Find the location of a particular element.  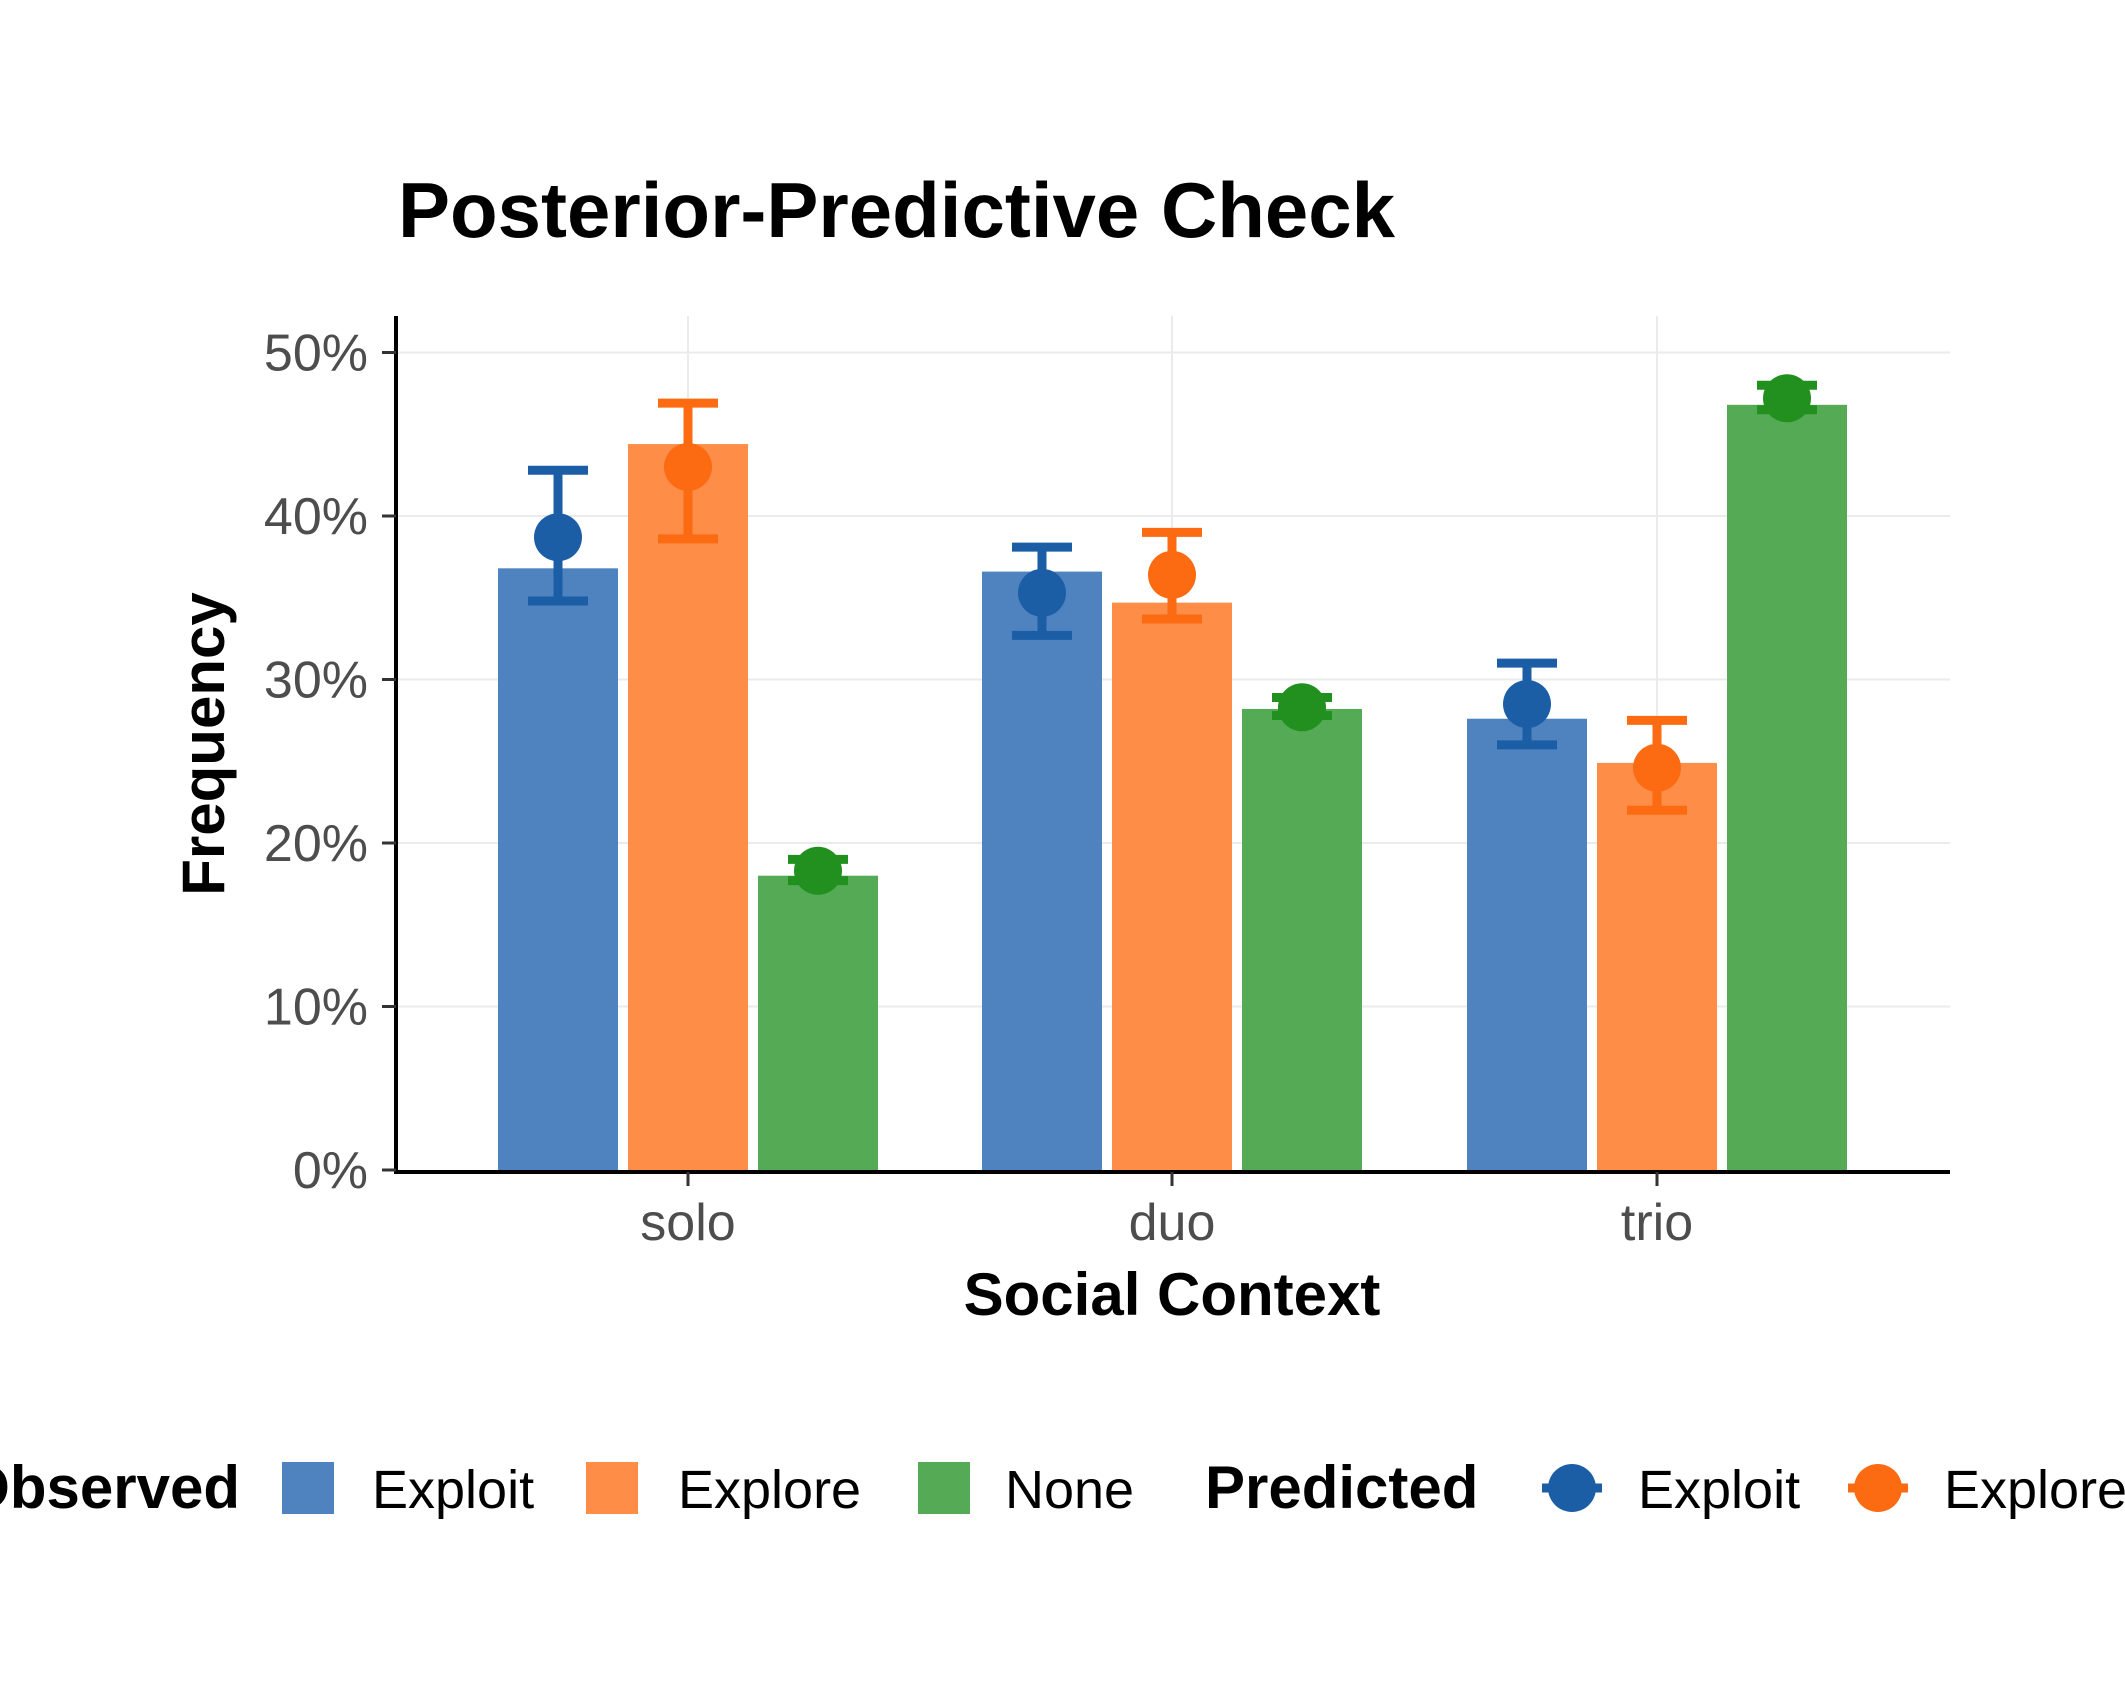

legend-label-predicted-exploit: Exploit is located at coordinates (1719, 1490).